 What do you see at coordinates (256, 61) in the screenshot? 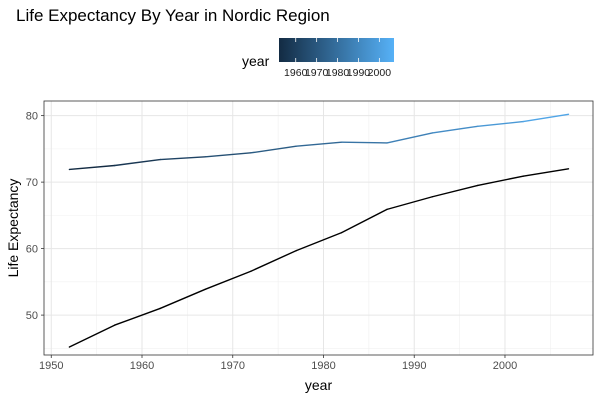
I see `legend-title: year` at bounding box center [256, 61].